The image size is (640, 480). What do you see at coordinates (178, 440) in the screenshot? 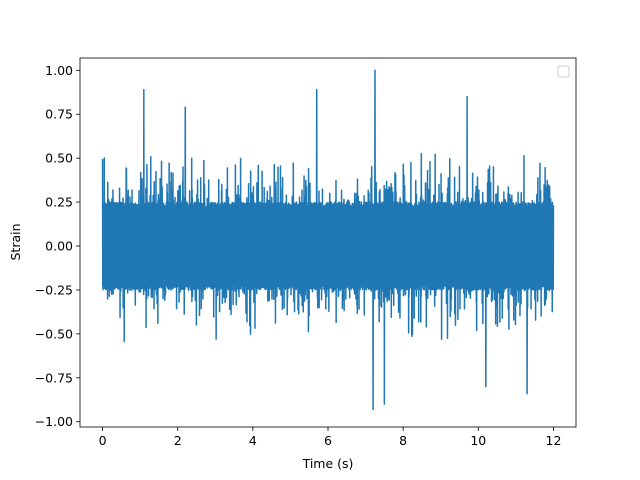
I see `x-tick-label: 2` at bounding box center [178, 440].